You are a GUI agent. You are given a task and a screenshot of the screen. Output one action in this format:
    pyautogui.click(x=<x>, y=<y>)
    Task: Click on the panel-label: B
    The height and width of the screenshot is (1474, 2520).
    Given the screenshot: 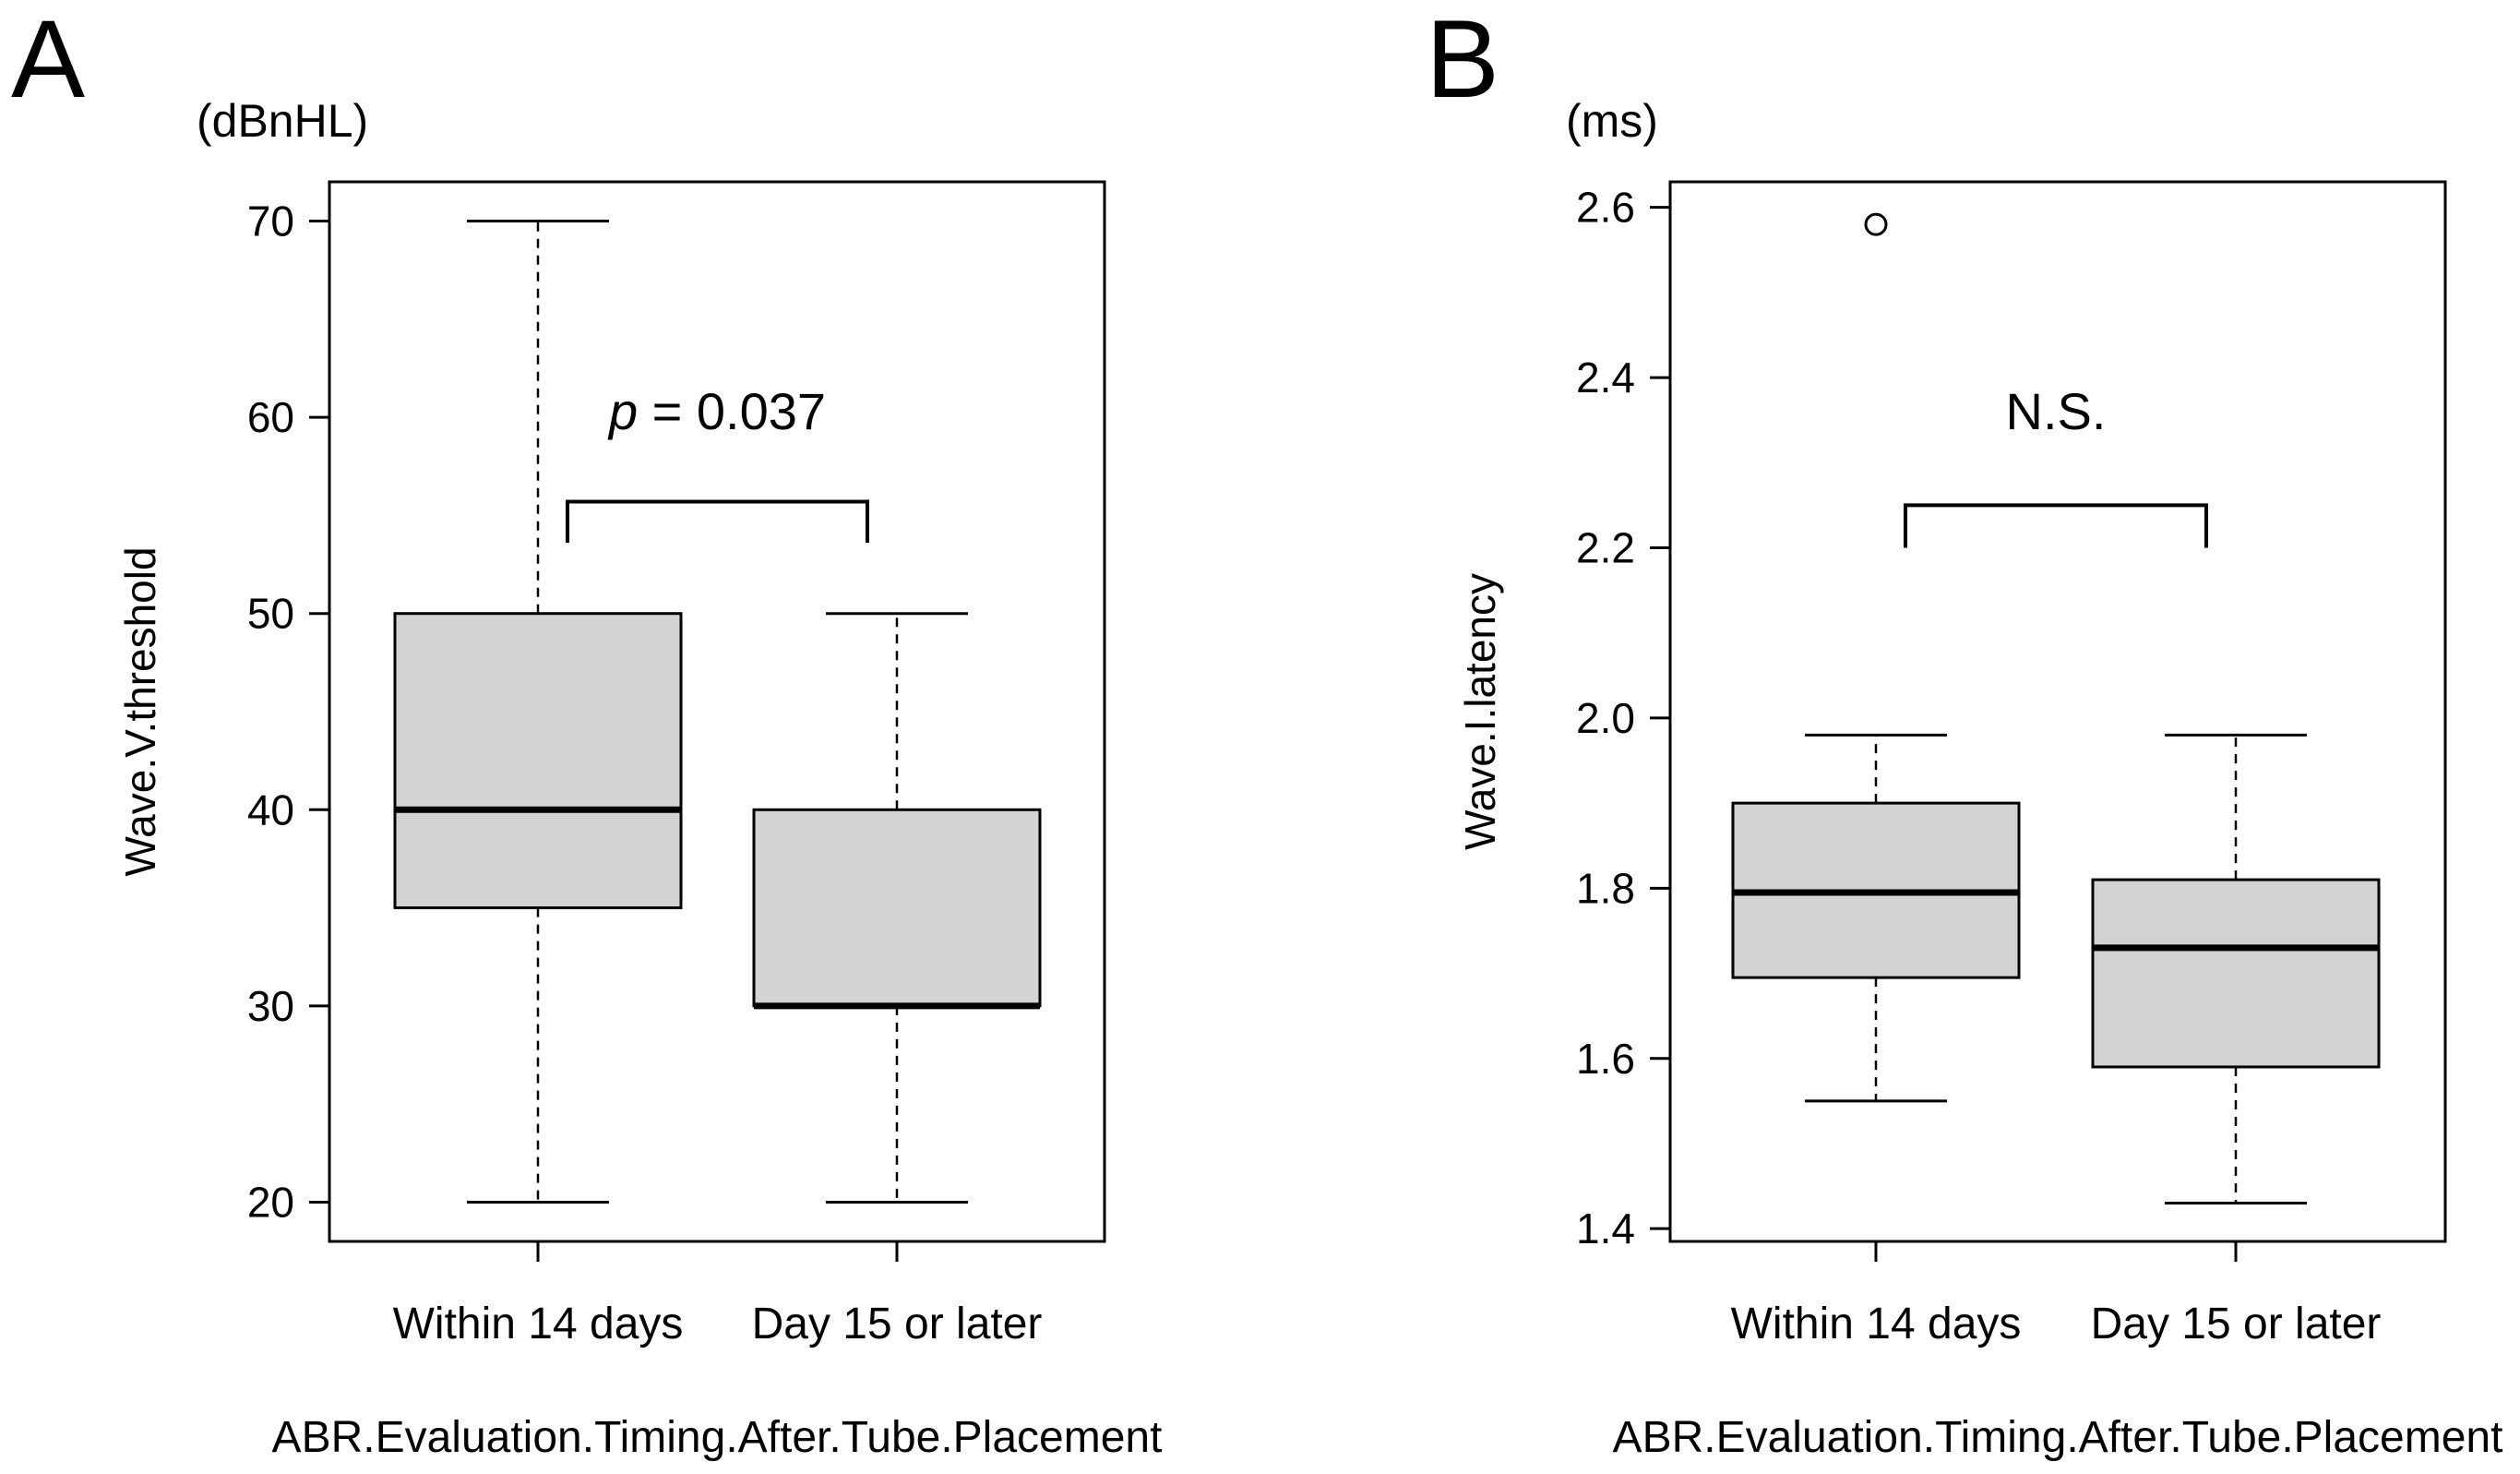 What is the action you would take?
    pyautogui.click(x=1462, y=61)
    